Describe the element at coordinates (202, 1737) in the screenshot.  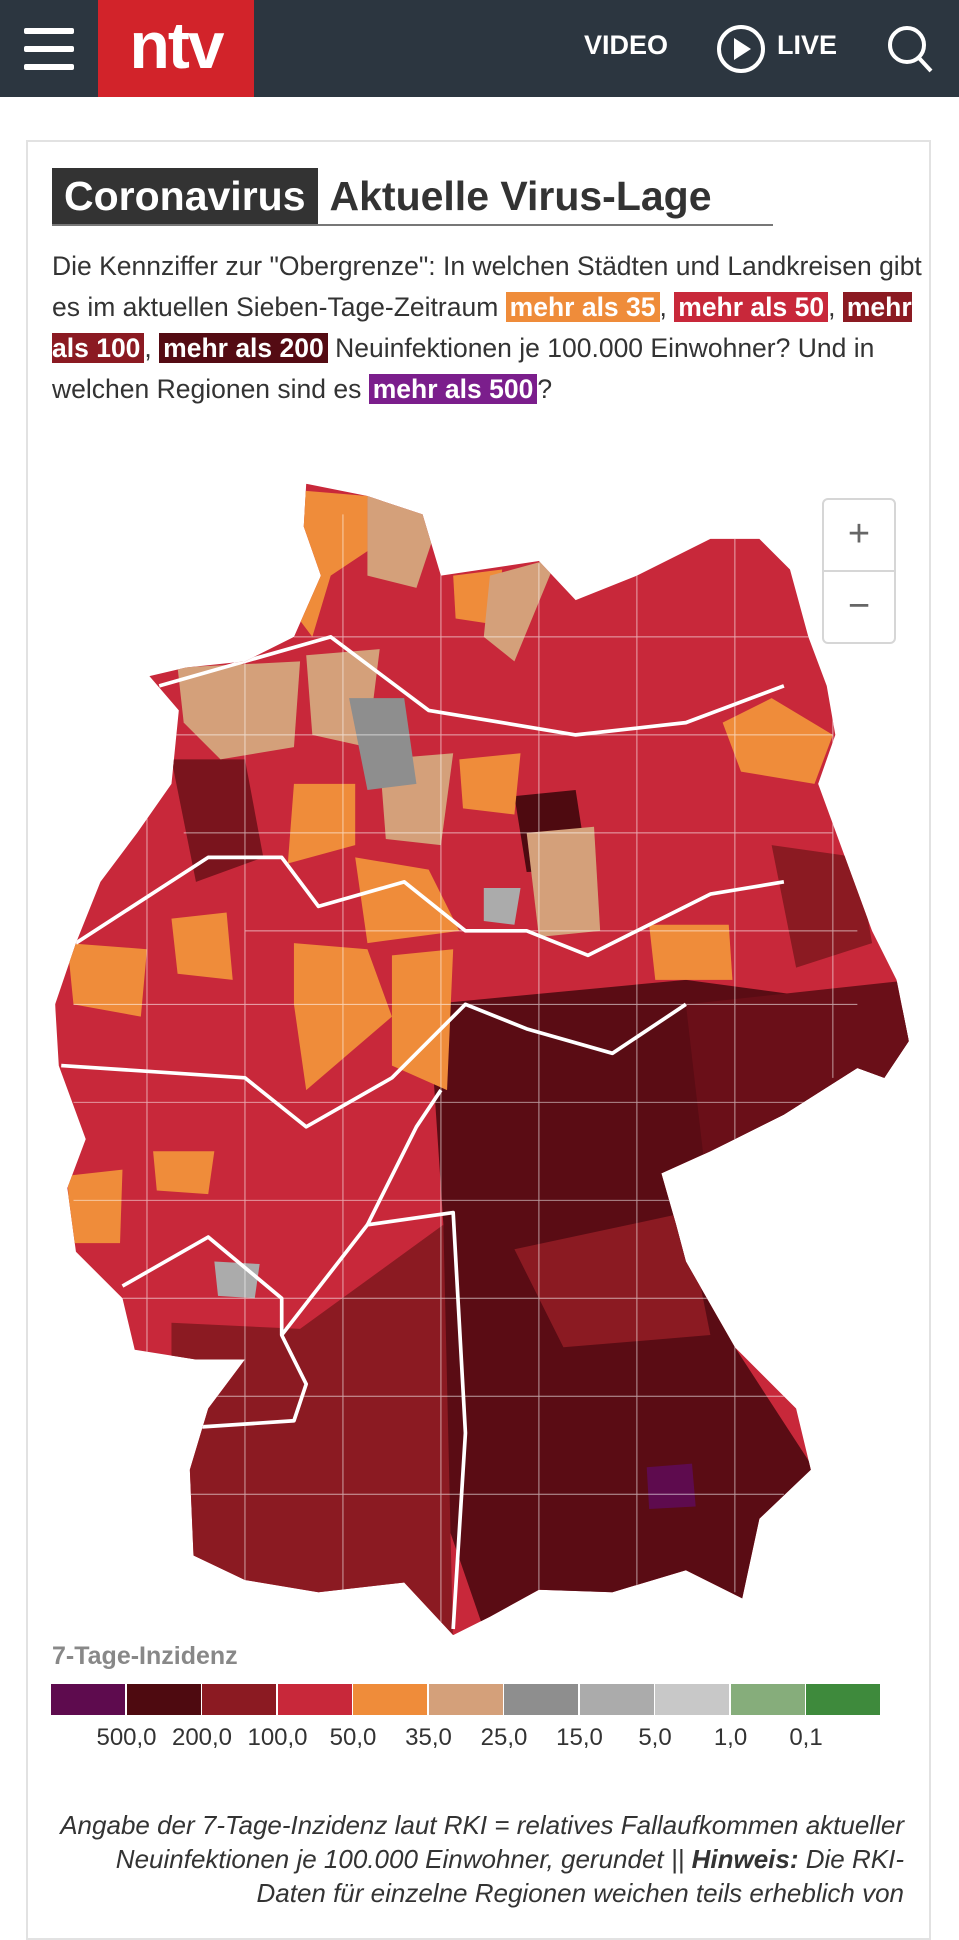
I see `legend-label: 200,0` at that location.